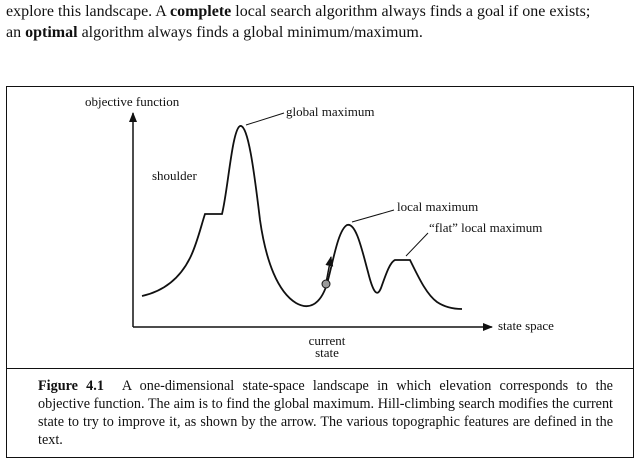 Image resolution: width=643 pixels, height=464 pixels. I want to click on improvement-arrow, so click(329, 270).